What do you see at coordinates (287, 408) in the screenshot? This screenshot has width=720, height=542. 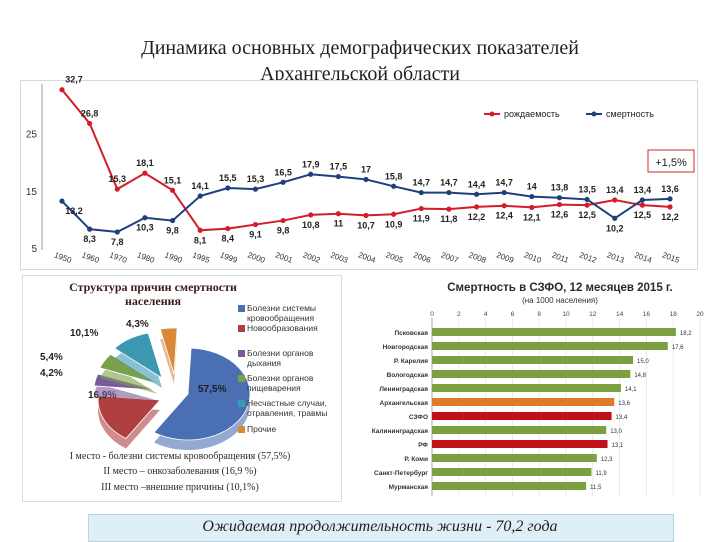 I see `pie-legend-label: Несчастные случаи, отравления, травмы` at bounding box center [287, 408].